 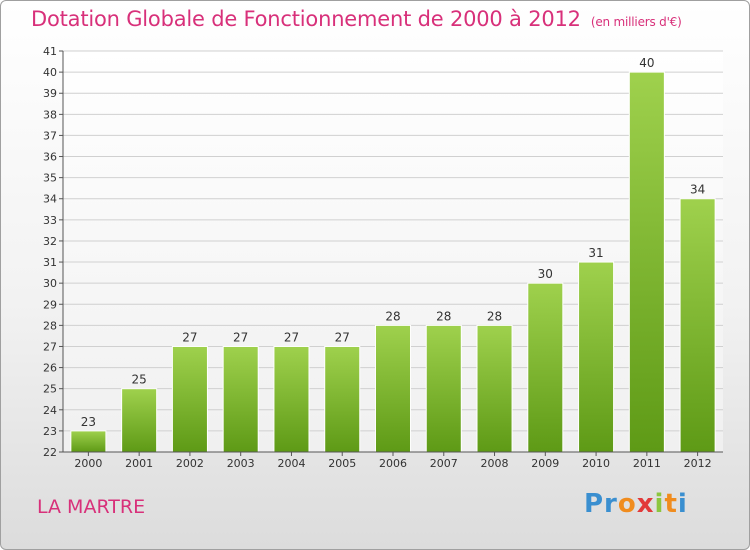 What do you see at coordinates (50, 93) in the screenshot?
I see `y-tick-label: 39` at bounding box center [50, 93].